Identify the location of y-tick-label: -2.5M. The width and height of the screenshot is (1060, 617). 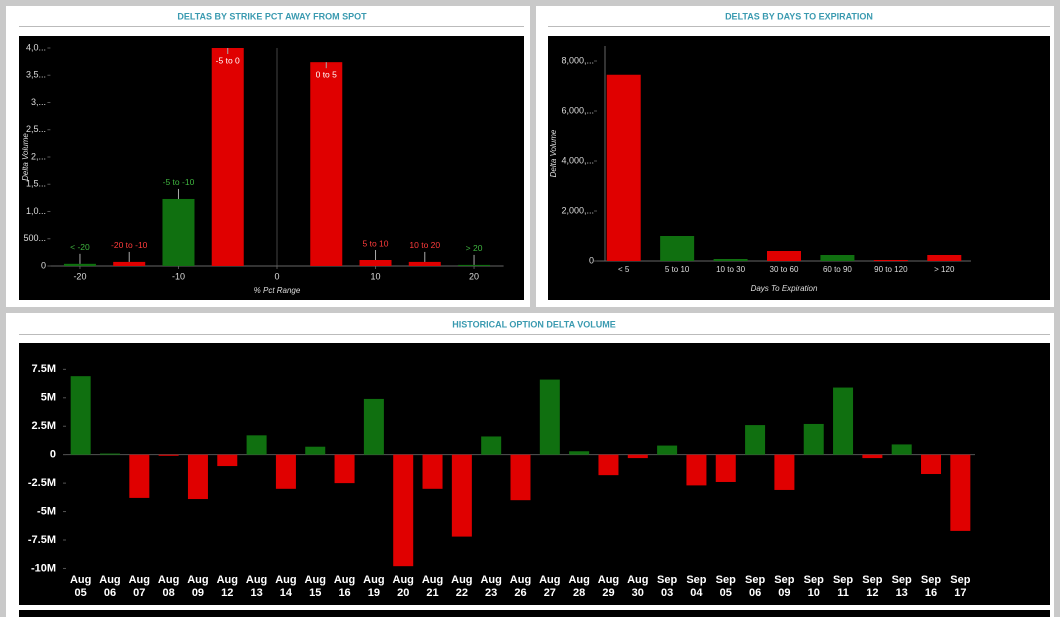
(42, 483).